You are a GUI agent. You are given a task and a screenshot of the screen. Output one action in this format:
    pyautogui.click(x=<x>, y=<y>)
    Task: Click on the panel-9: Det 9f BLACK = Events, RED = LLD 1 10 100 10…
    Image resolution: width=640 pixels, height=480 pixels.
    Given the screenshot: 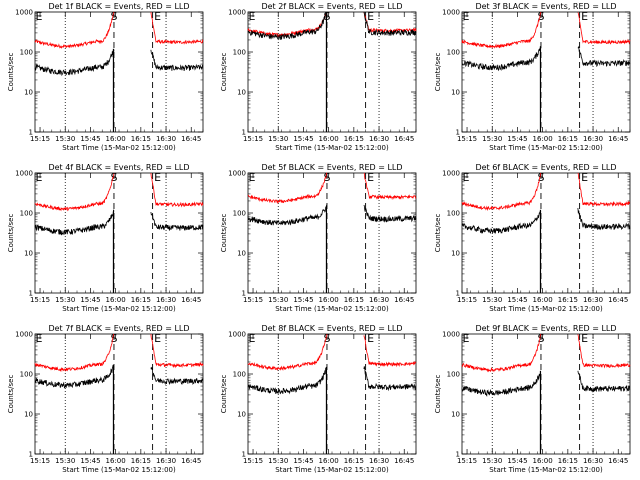 What is the action you would take?
    pyautogui.click(x=532, y=399)
    